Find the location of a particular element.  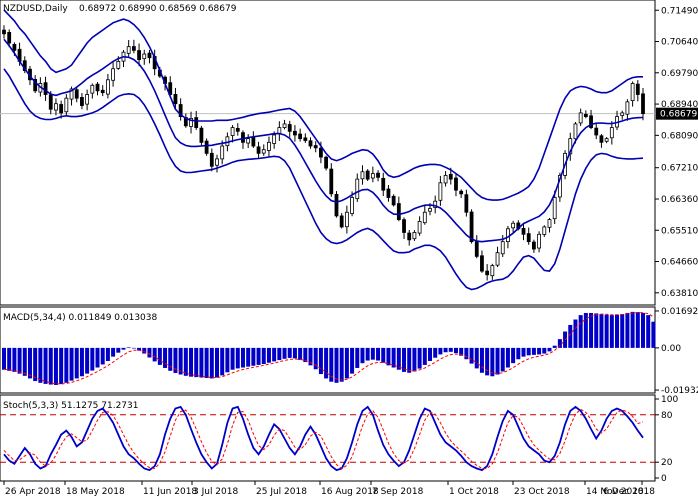

stoch-k-line is located at coordinates (323, 438).